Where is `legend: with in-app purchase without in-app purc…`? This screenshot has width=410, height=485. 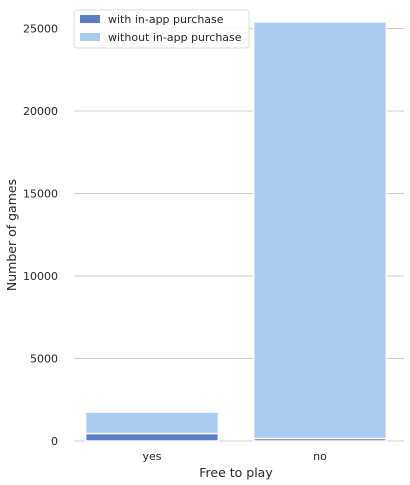
legend: with in-app purchase without in-app purc… is located at coordinates (161, 29).